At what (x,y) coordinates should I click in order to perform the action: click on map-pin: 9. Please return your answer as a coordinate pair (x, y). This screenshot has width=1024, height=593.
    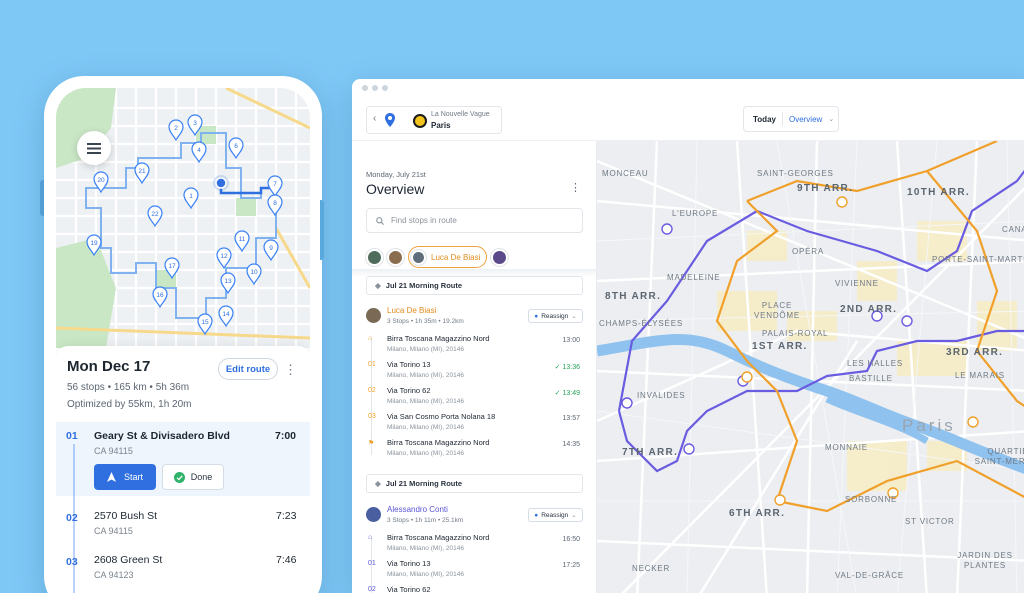
    Looking at the image, I should click on (271, 250).